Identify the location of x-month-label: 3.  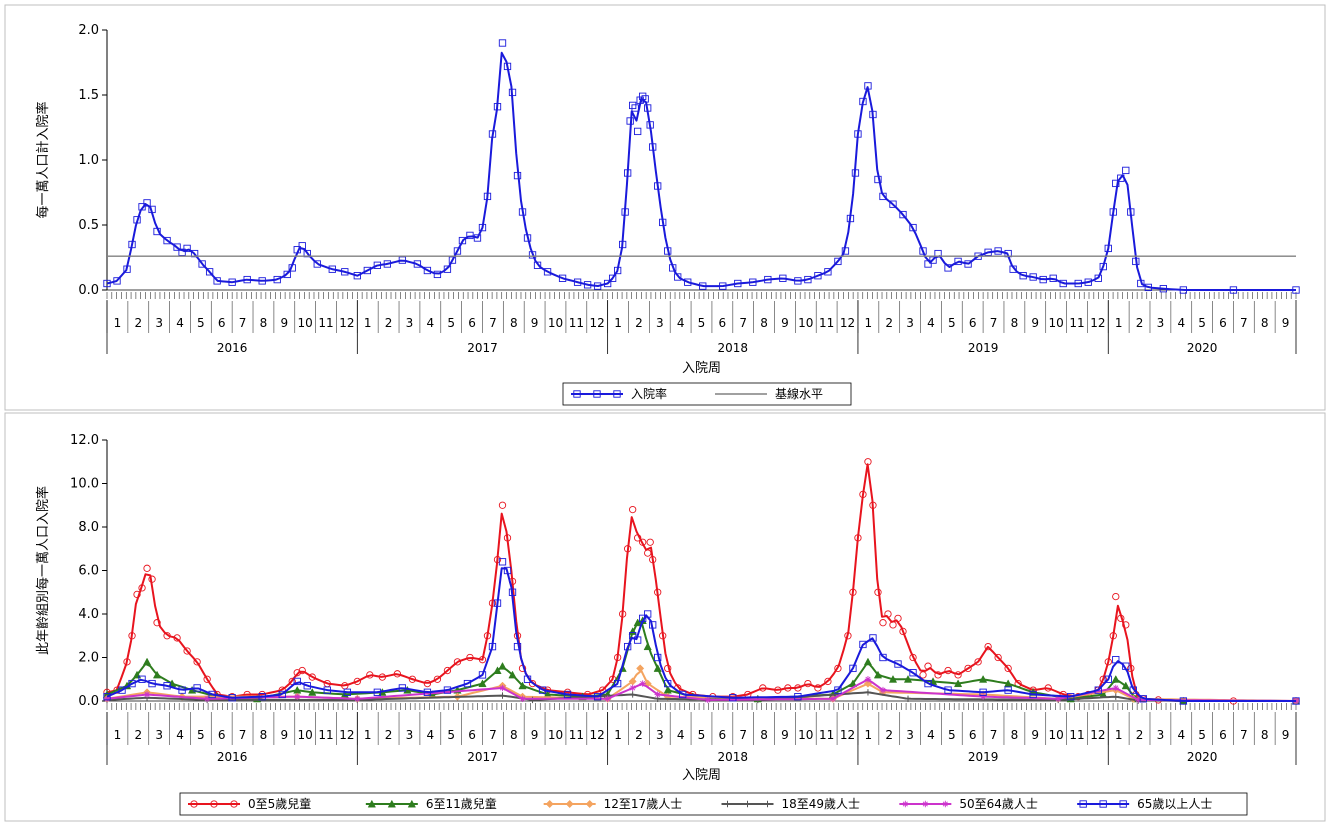
(159, 323).